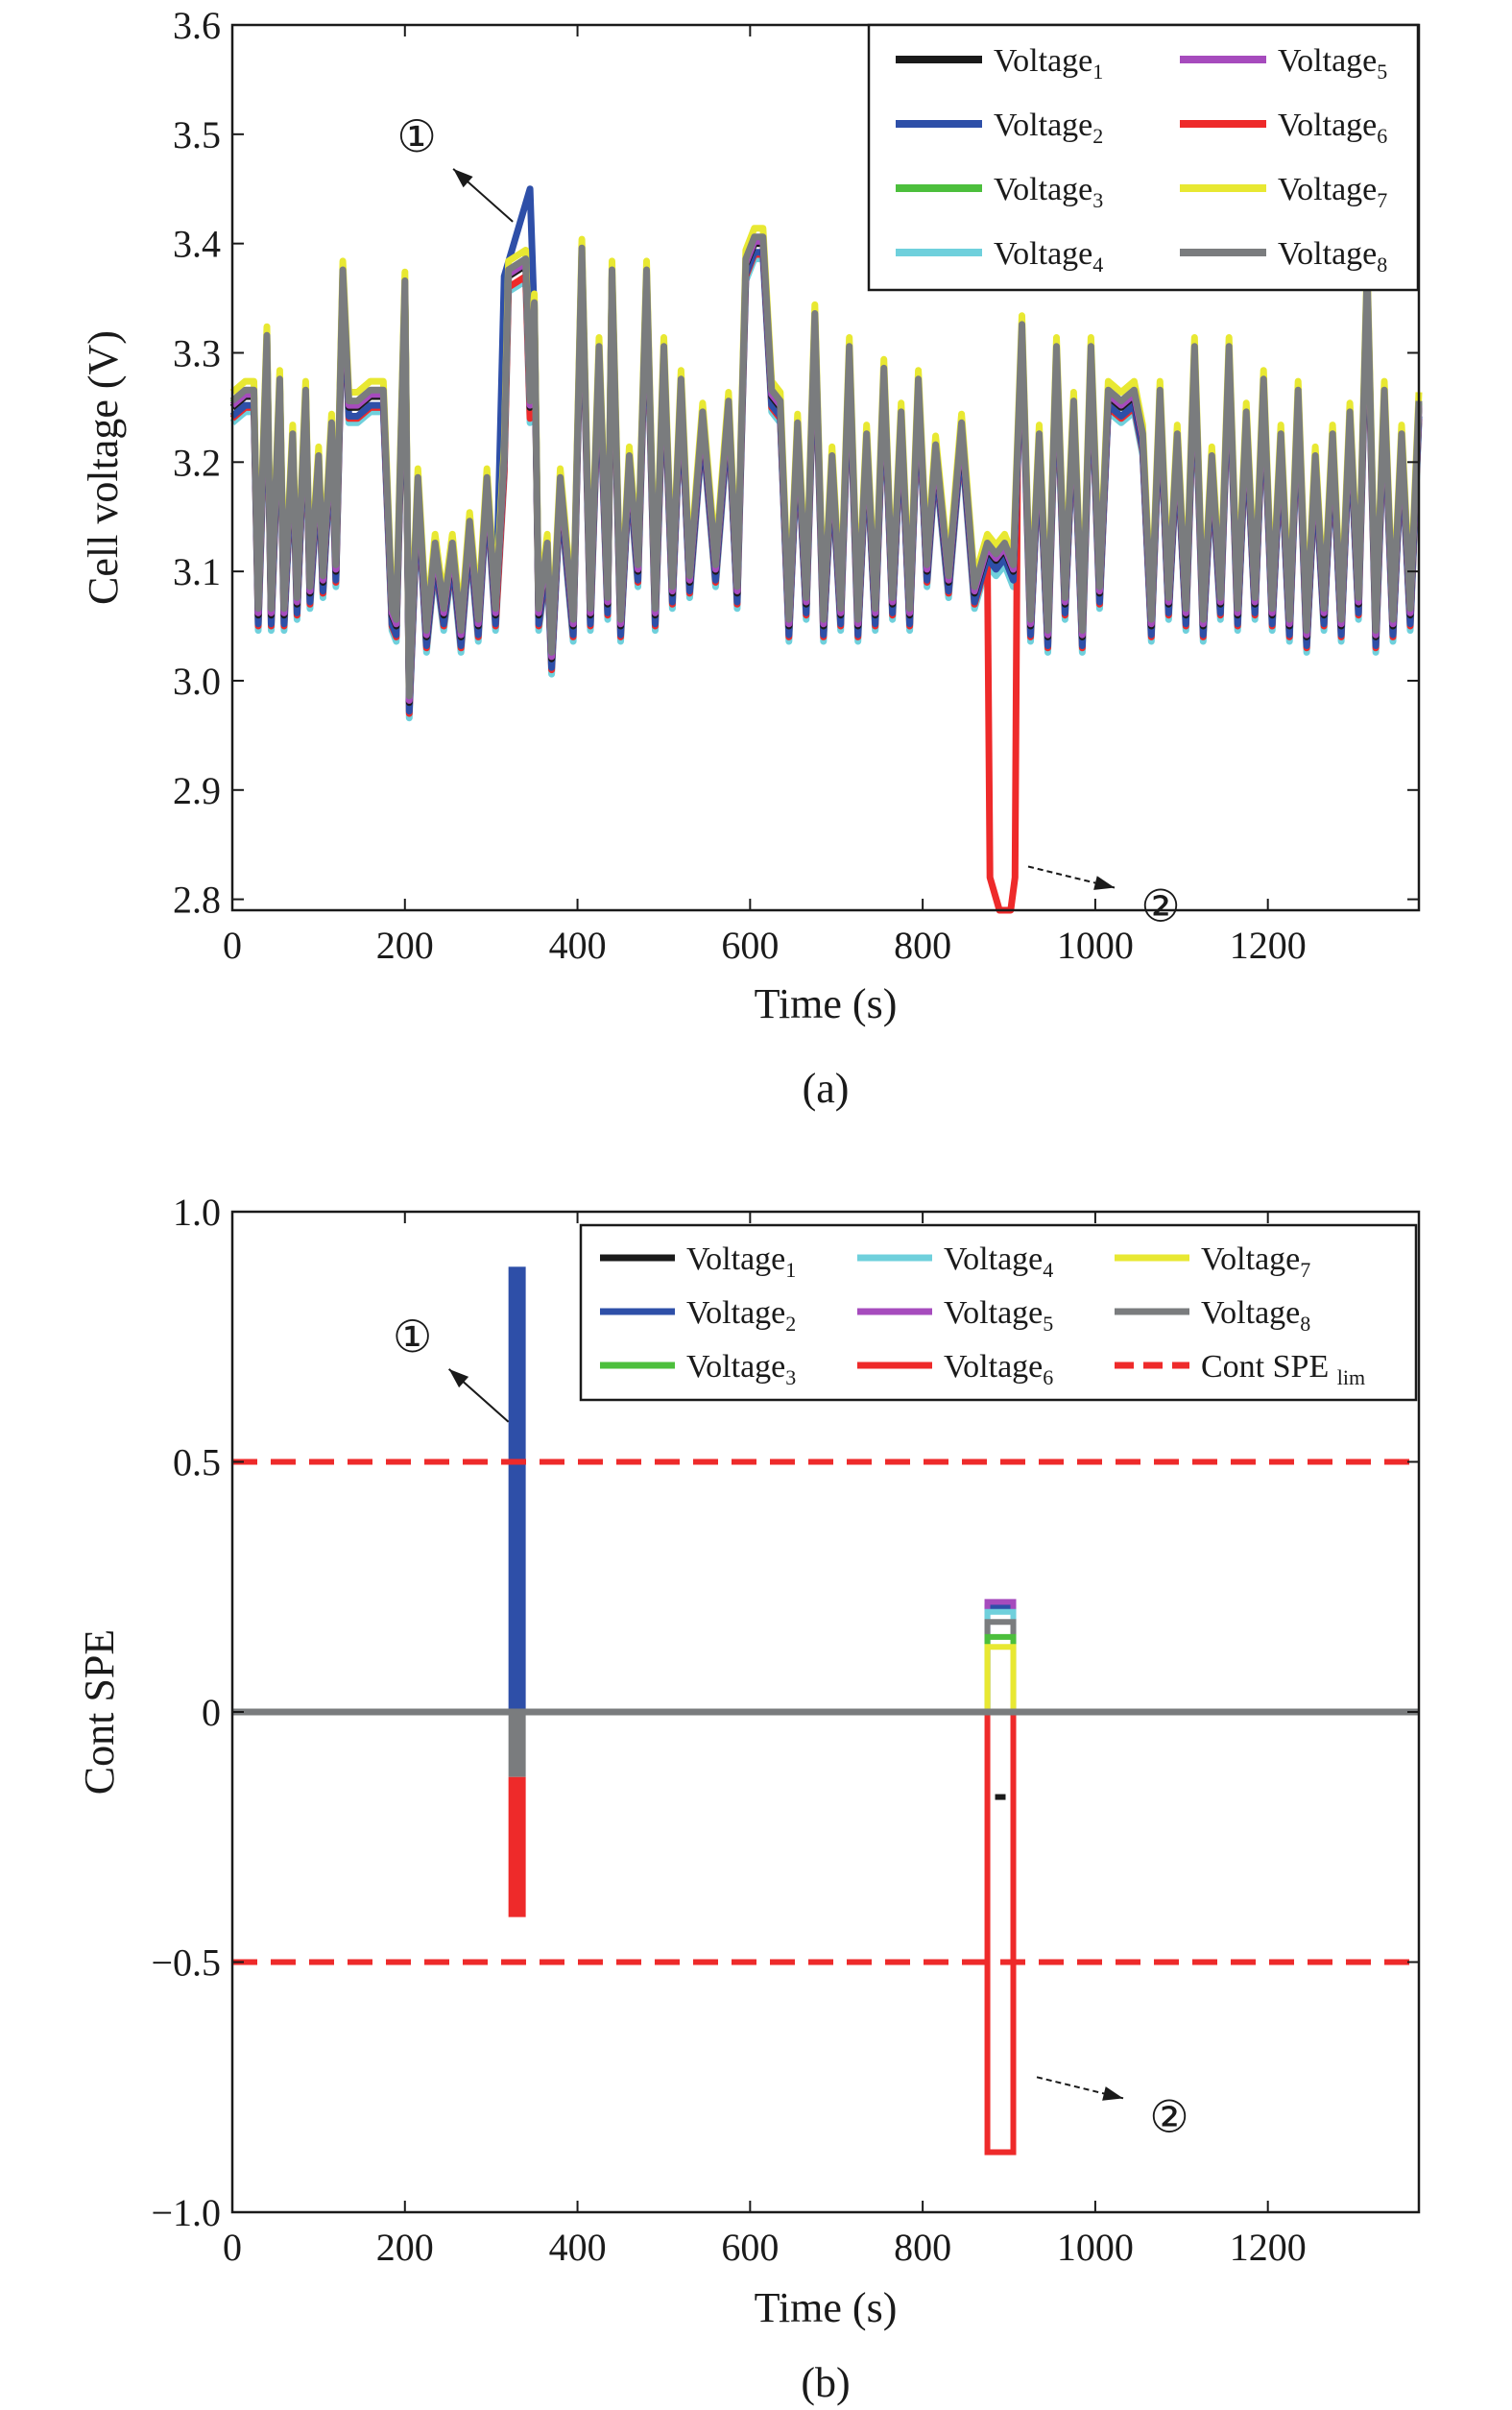 The height and width of the screenshot is (2410, 1512). What do you see at coordinates (197, 791) in the screenshot?
I see `y-tick-label: 2.9` at bounding box center [197, 791].